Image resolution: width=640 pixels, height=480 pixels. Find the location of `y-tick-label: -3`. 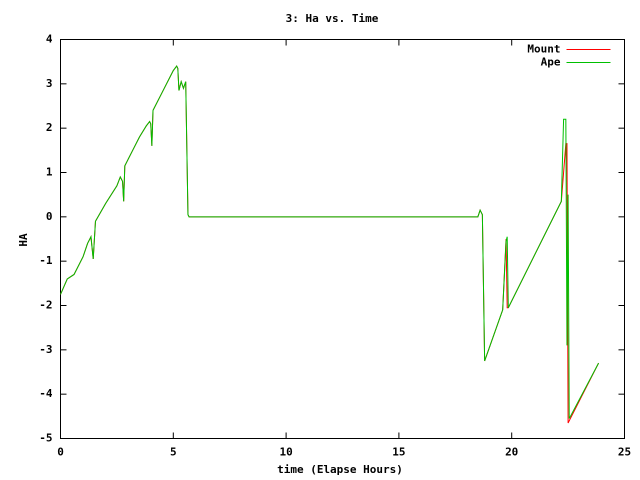

y-tick-label: -3 is located at coordinates (45, 349).